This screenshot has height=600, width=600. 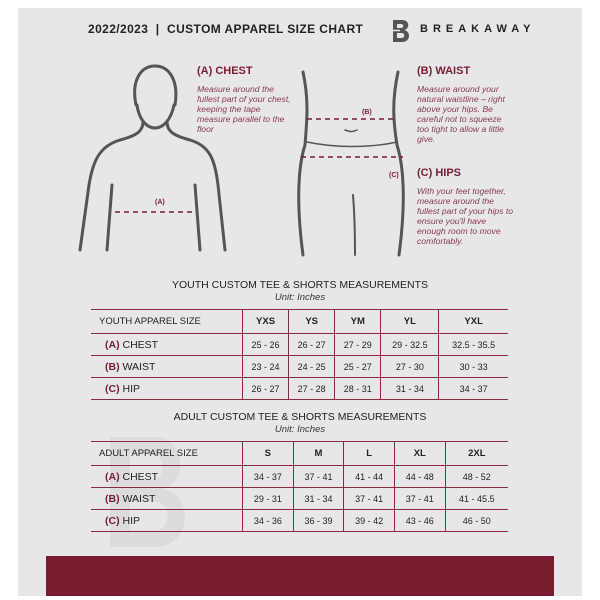 I want to click on brand-name: BREAKAWAY, so click(x=478, y=29).